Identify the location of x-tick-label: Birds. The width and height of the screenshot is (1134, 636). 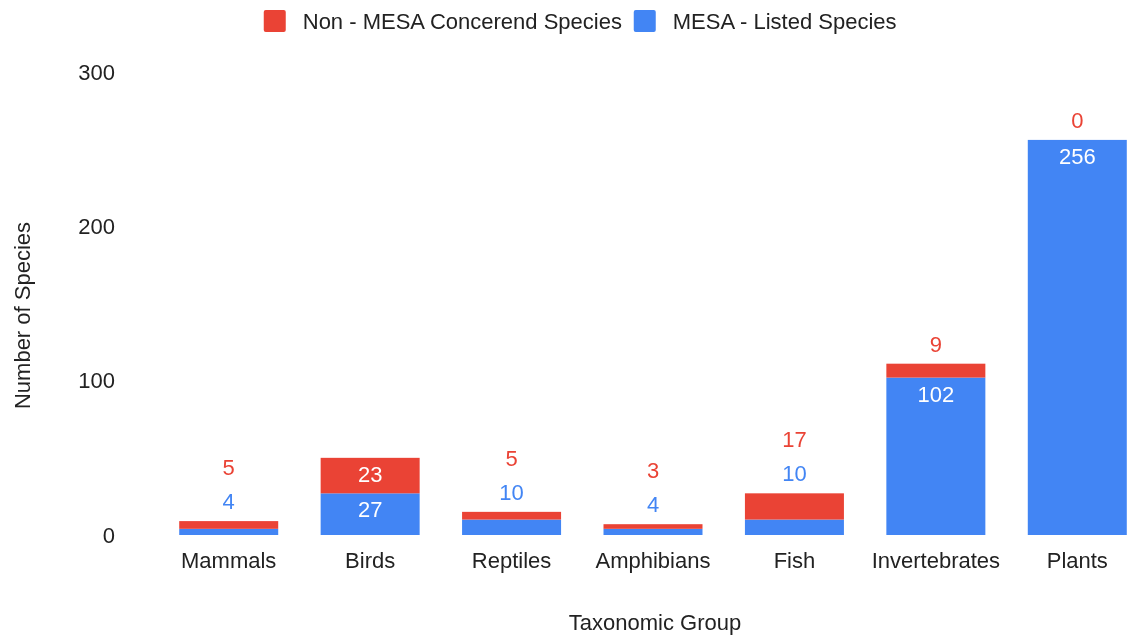
(370, 560).